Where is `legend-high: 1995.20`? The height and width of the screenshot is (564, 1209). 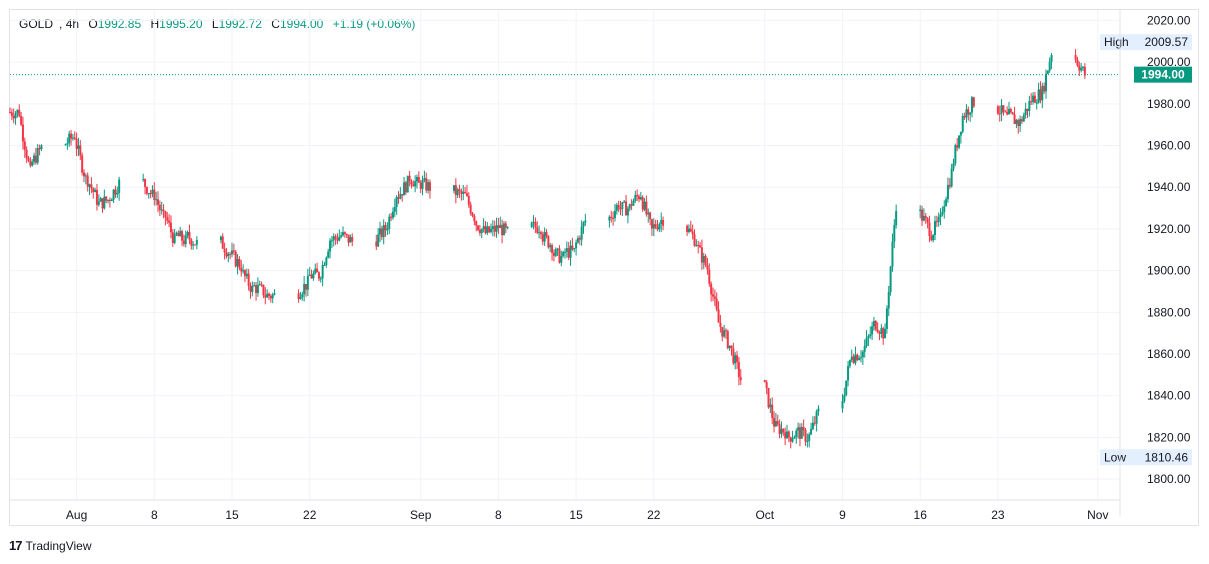 legend-high: 1995.20 is located at coordinates (181, 24).